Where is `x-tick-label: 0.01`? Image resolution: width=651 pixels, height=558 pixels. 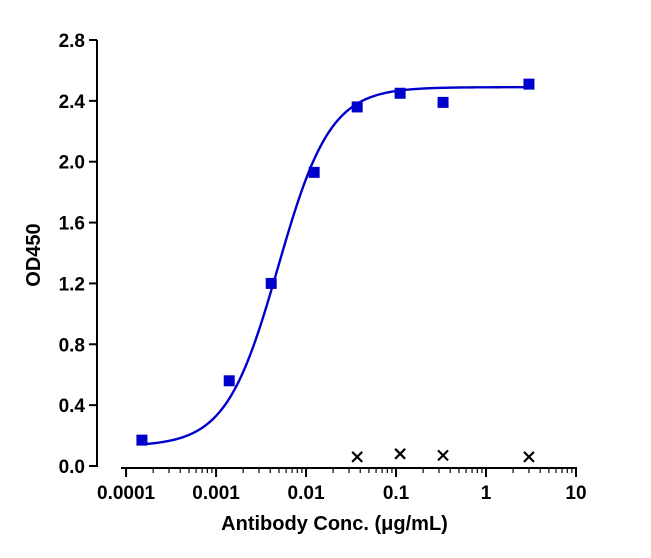 x-tick-label: 0.01 is located at coordinates (306, 493).